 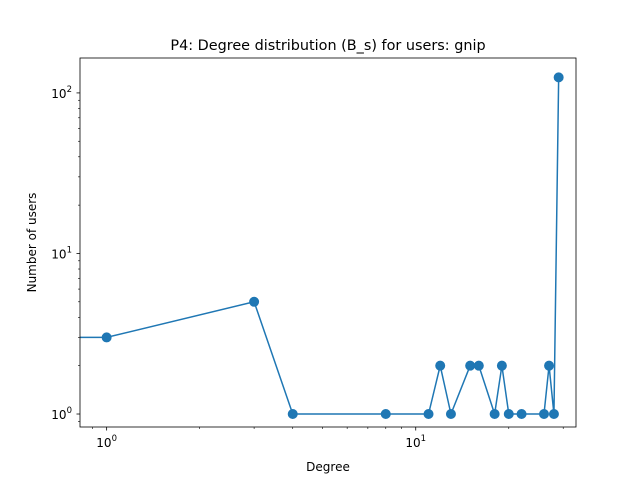 I want to click on x-axis-label: Degree, so click(x=328, y=467).